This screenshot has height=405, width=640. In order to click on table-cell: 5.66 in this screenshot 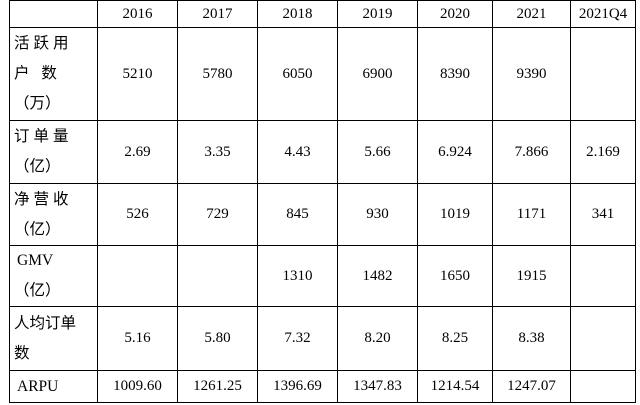, I will do `click(377, 152)`.